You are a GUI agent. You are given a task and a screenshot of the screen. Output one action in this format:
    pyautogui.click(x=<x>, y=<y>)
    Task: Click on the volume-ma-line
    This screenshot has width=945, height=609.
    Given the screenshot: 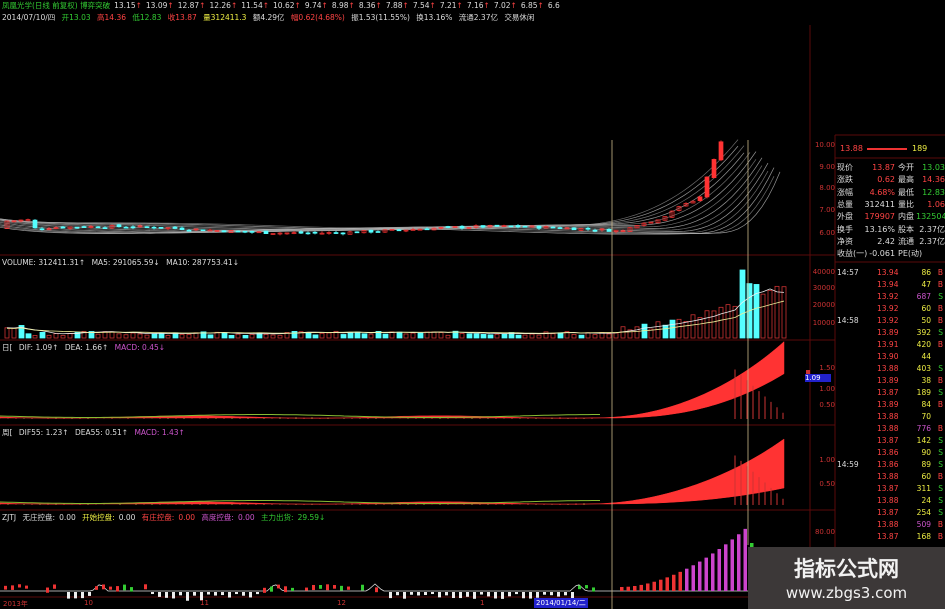 What is the action you would take?
    pyautogui.click(x=395, y=317)
    